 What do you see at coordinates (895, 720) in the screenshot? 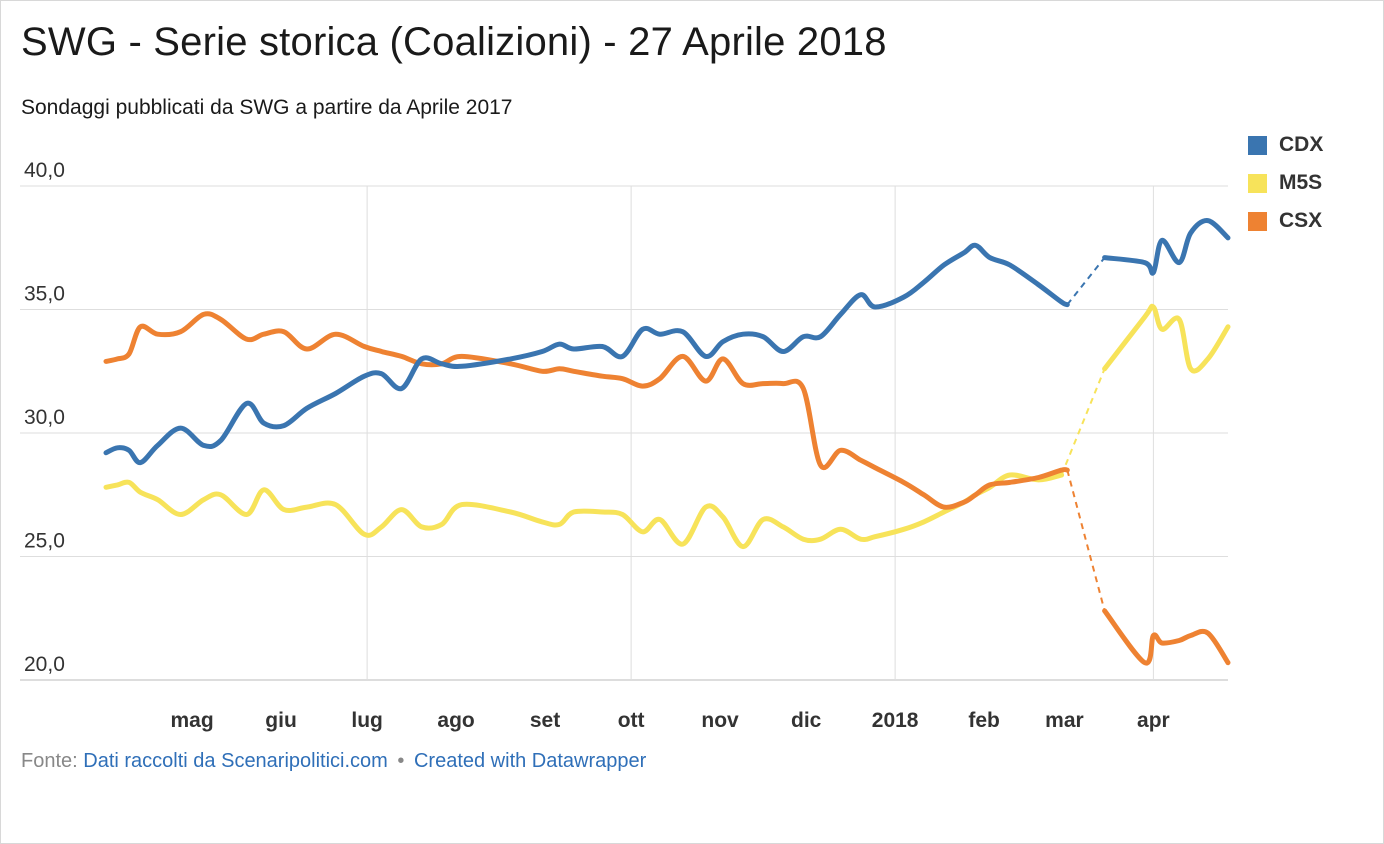
I see `x-tick-label: 2018` at bounding box center [895, 720].